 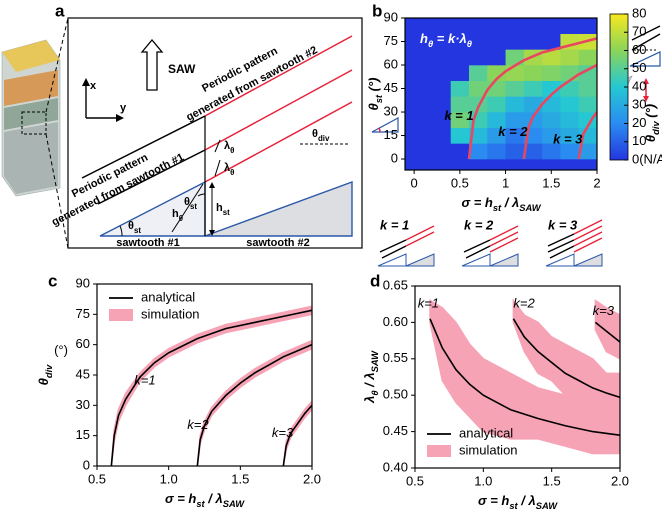 What do you see at coordinates (395, 394) in the screenshot?
I see `y-tick-label: 0.50` at bounding box center [395, 394].